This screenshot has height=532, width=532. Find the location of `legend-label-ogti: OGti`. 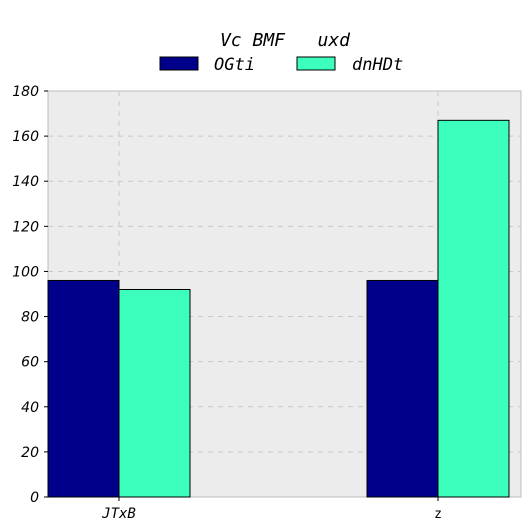

legend-label-ogti: OGti is located at coordinates (234, 65).